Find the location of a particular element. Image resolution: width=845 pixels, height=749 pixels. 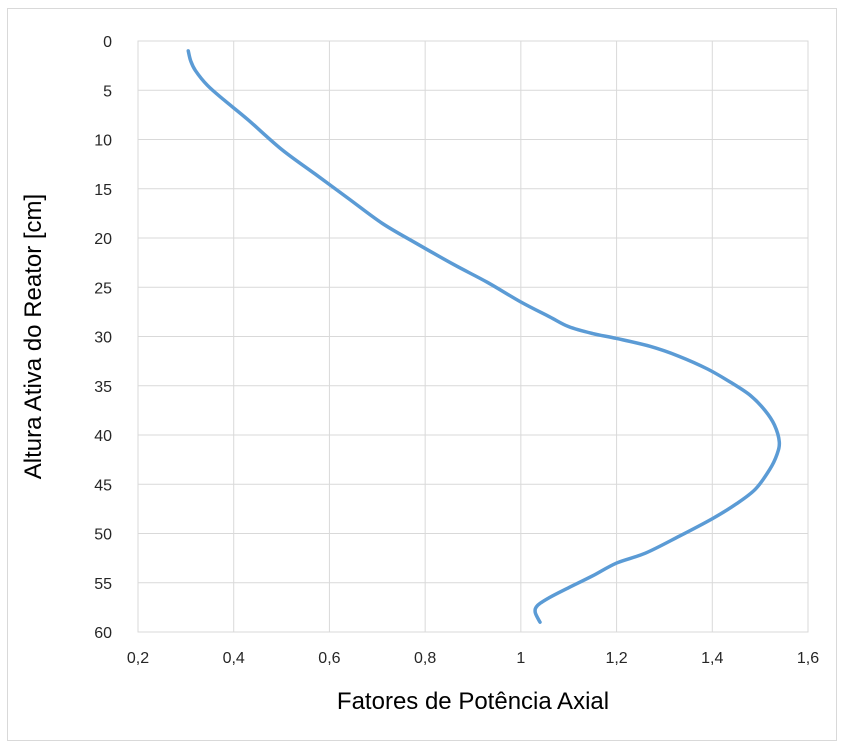

y-tick-label: 60 is located at coordinates (103, 633).